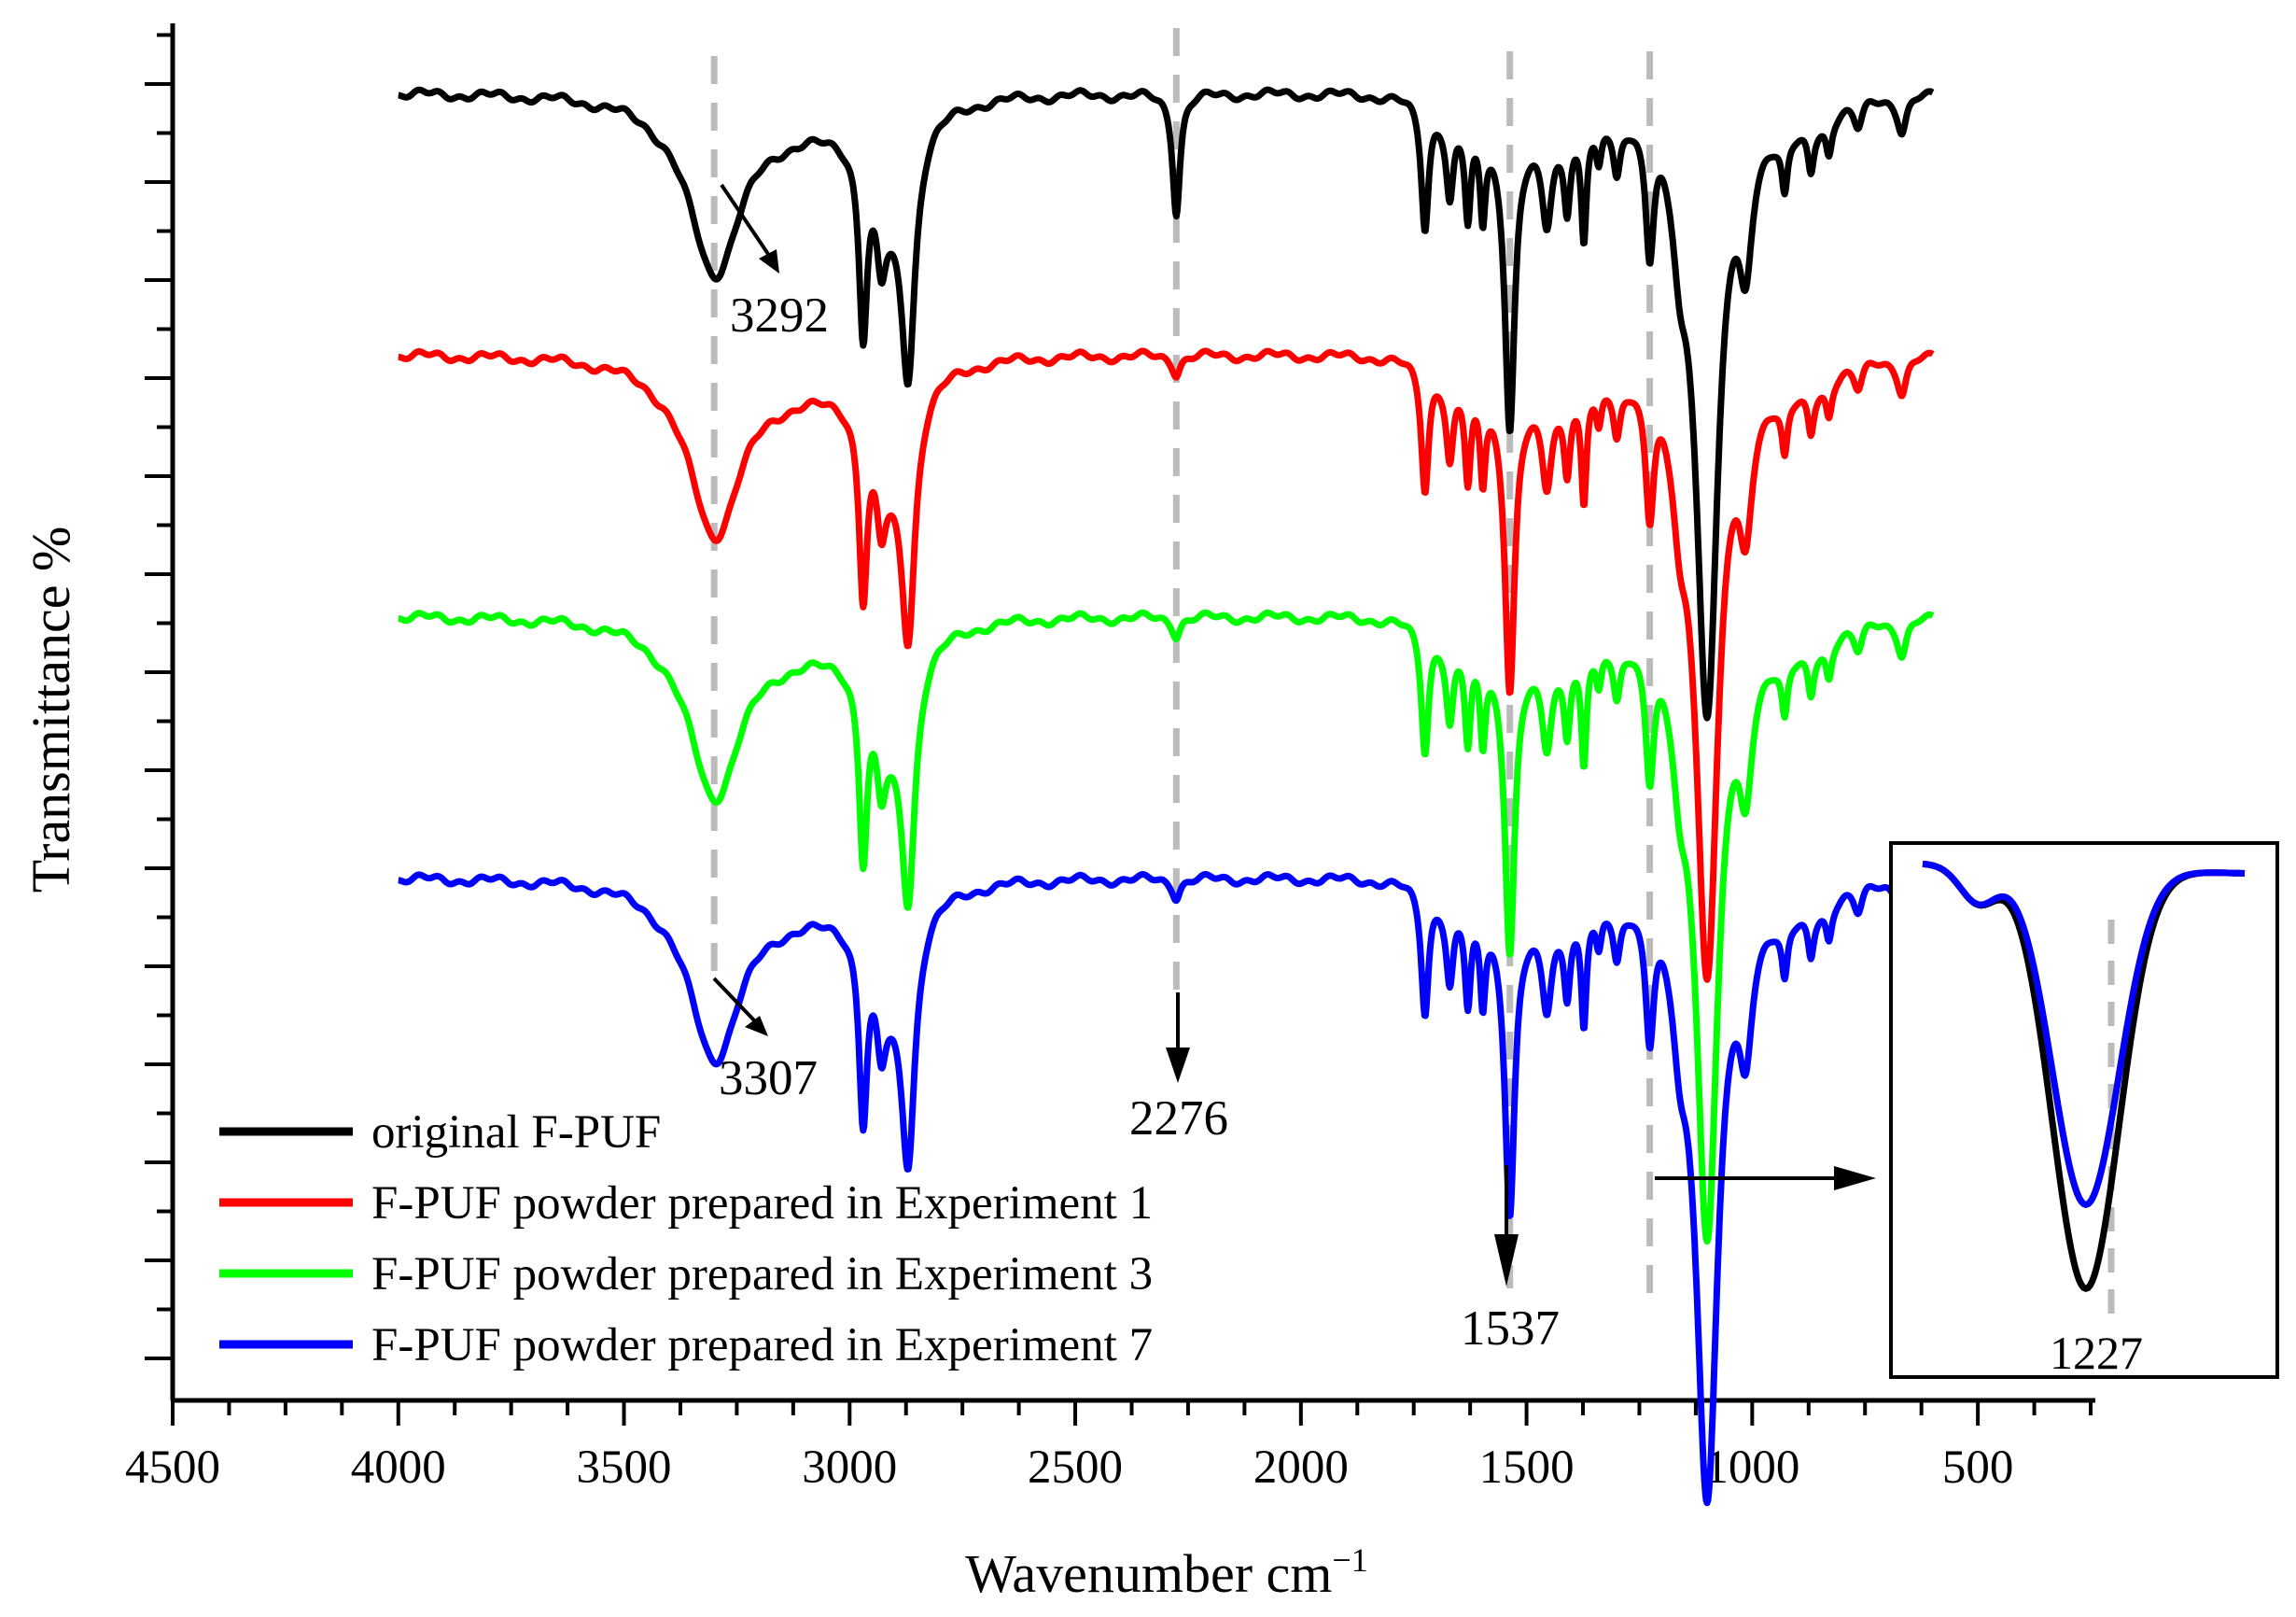 The height and width of the screenshot is (1617, 2296). Describe the element at coordinates (1751, 1467) in the screenshot. I see `x-tick-label: 1000` at that location.